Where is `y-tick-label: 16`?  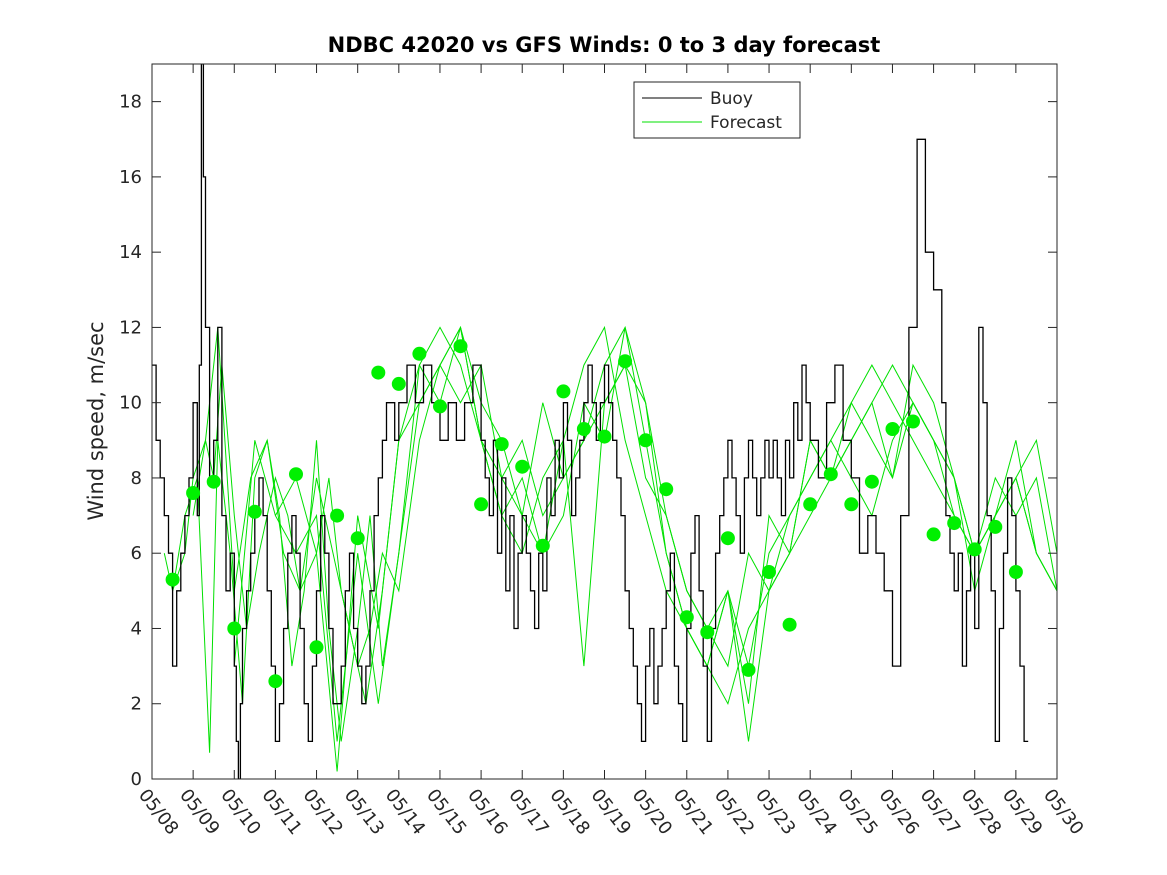 y-tick-label: 16 is located at coordinates (130, 177).